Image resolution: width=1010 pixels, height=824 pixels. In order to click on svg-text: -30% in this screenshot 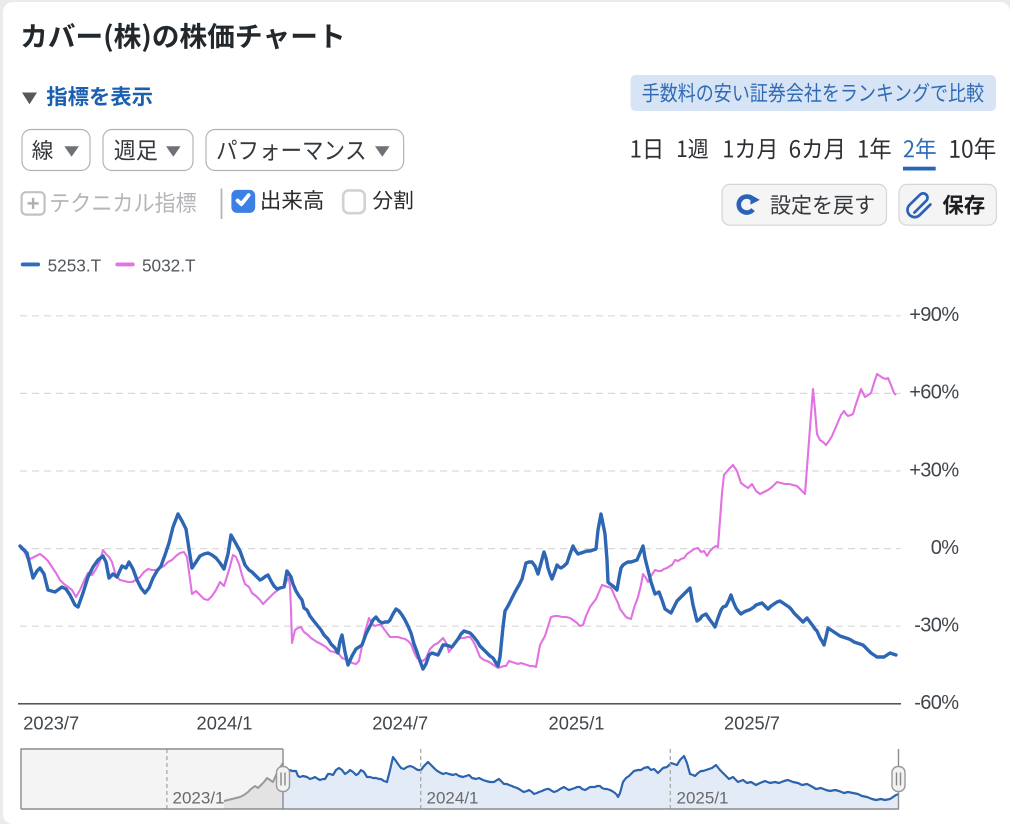, I will do `click(936, 626)`.